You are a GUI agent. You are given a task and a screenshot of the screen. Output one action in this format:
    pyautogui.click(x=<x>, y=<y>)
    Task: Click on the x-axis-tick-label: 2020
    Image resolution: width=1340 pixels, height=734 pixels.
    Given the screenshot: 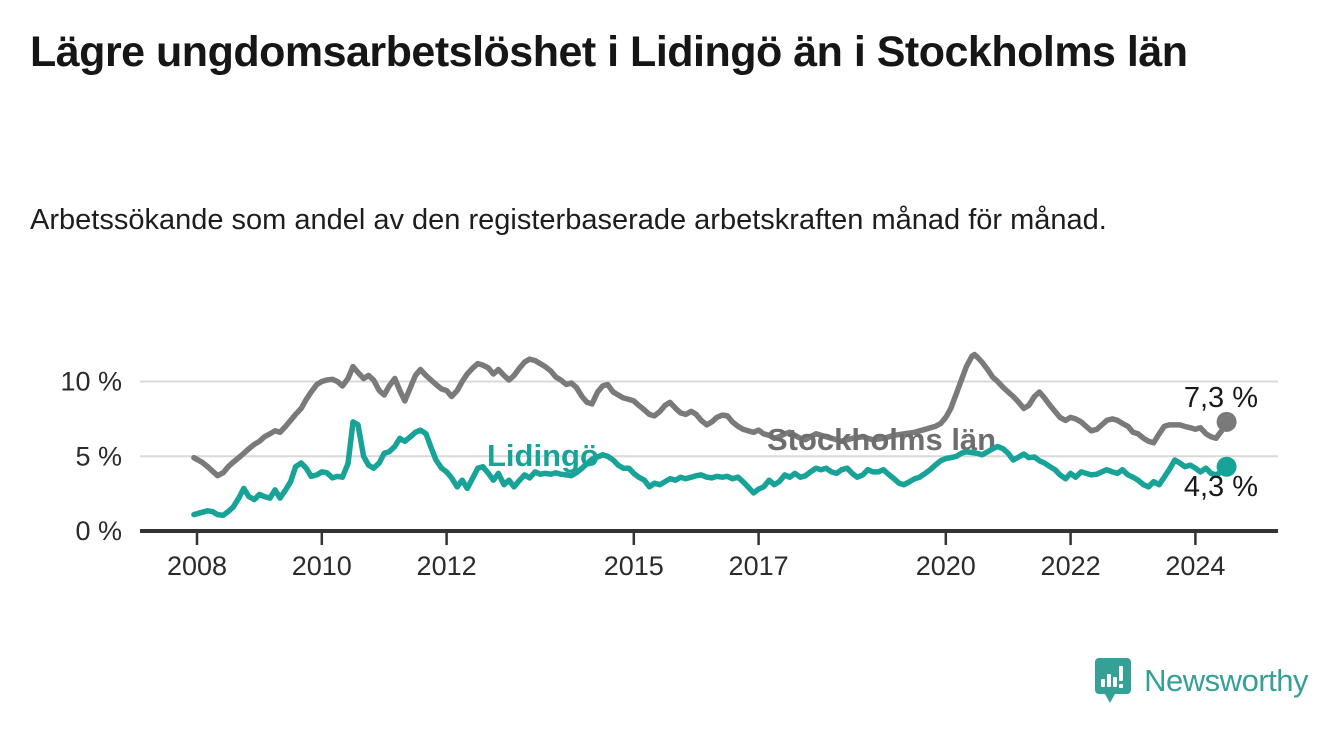 What is the action you would take?
    pyautogui.click(x=946, y=566)
    